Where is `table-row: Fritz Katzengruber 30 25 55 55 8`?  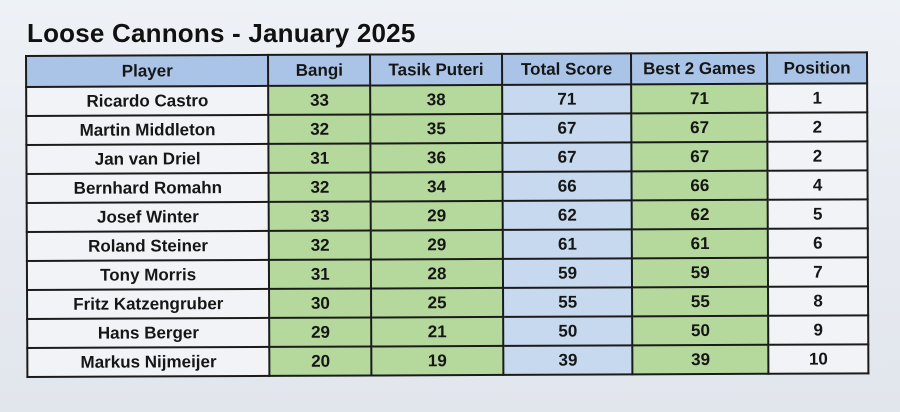
table-row: Fritz Katzengruber 30 25 55 55 8 is located at coordinates (448, 302).